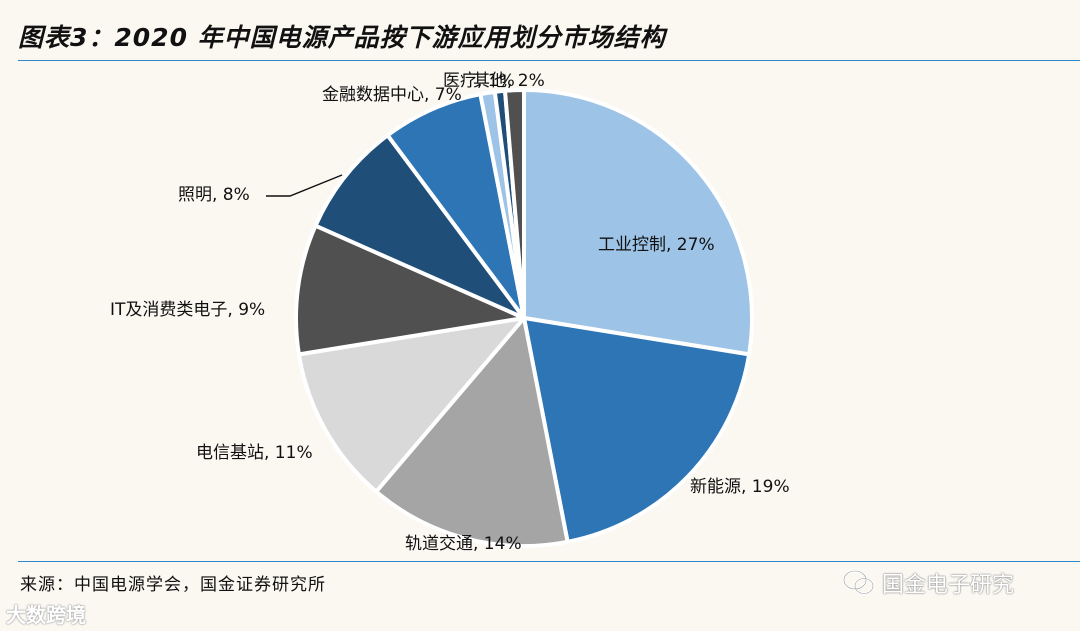 This screenshot has height=631, width=1080. What do you see at coordinates (46, 615) in the screenshot?
I see `watermark-left: 大数跨境` at bounding box center [46, 615].